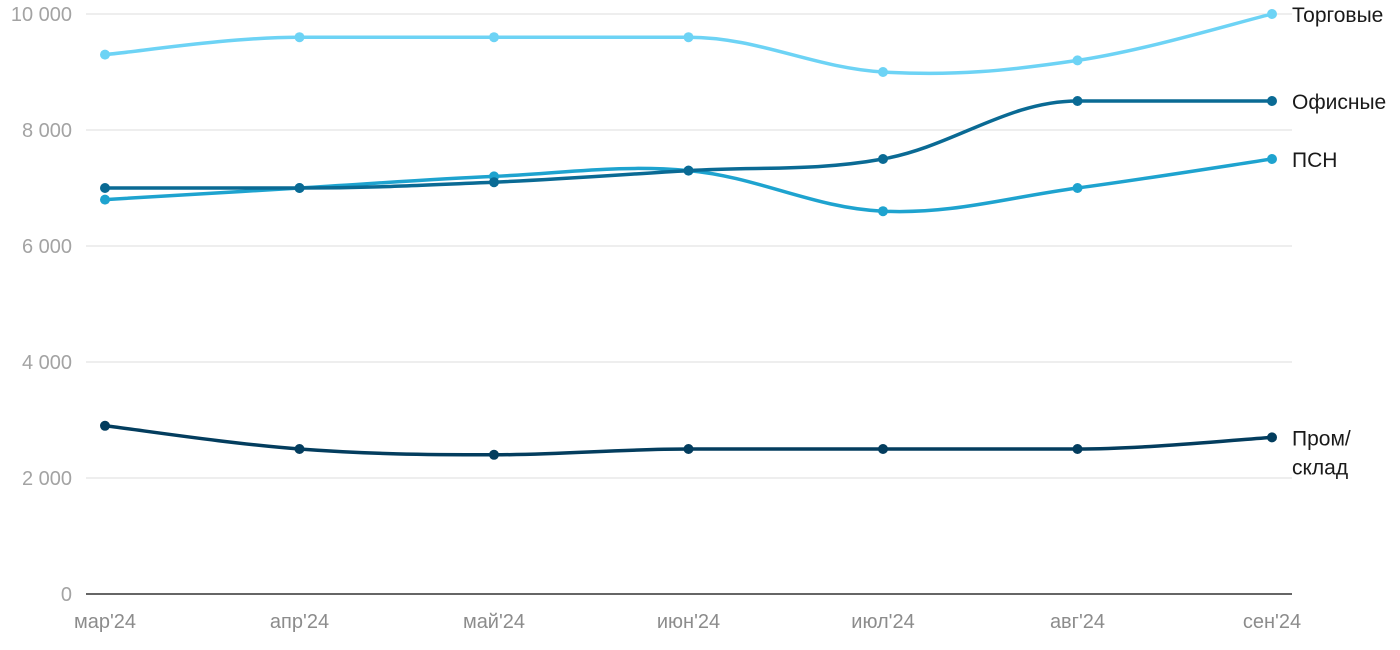 The image size is (1400, 650). Describe the element at coordinates (1321, 438) in the screenshot. I see `series-label-line: Пром/` at that location.